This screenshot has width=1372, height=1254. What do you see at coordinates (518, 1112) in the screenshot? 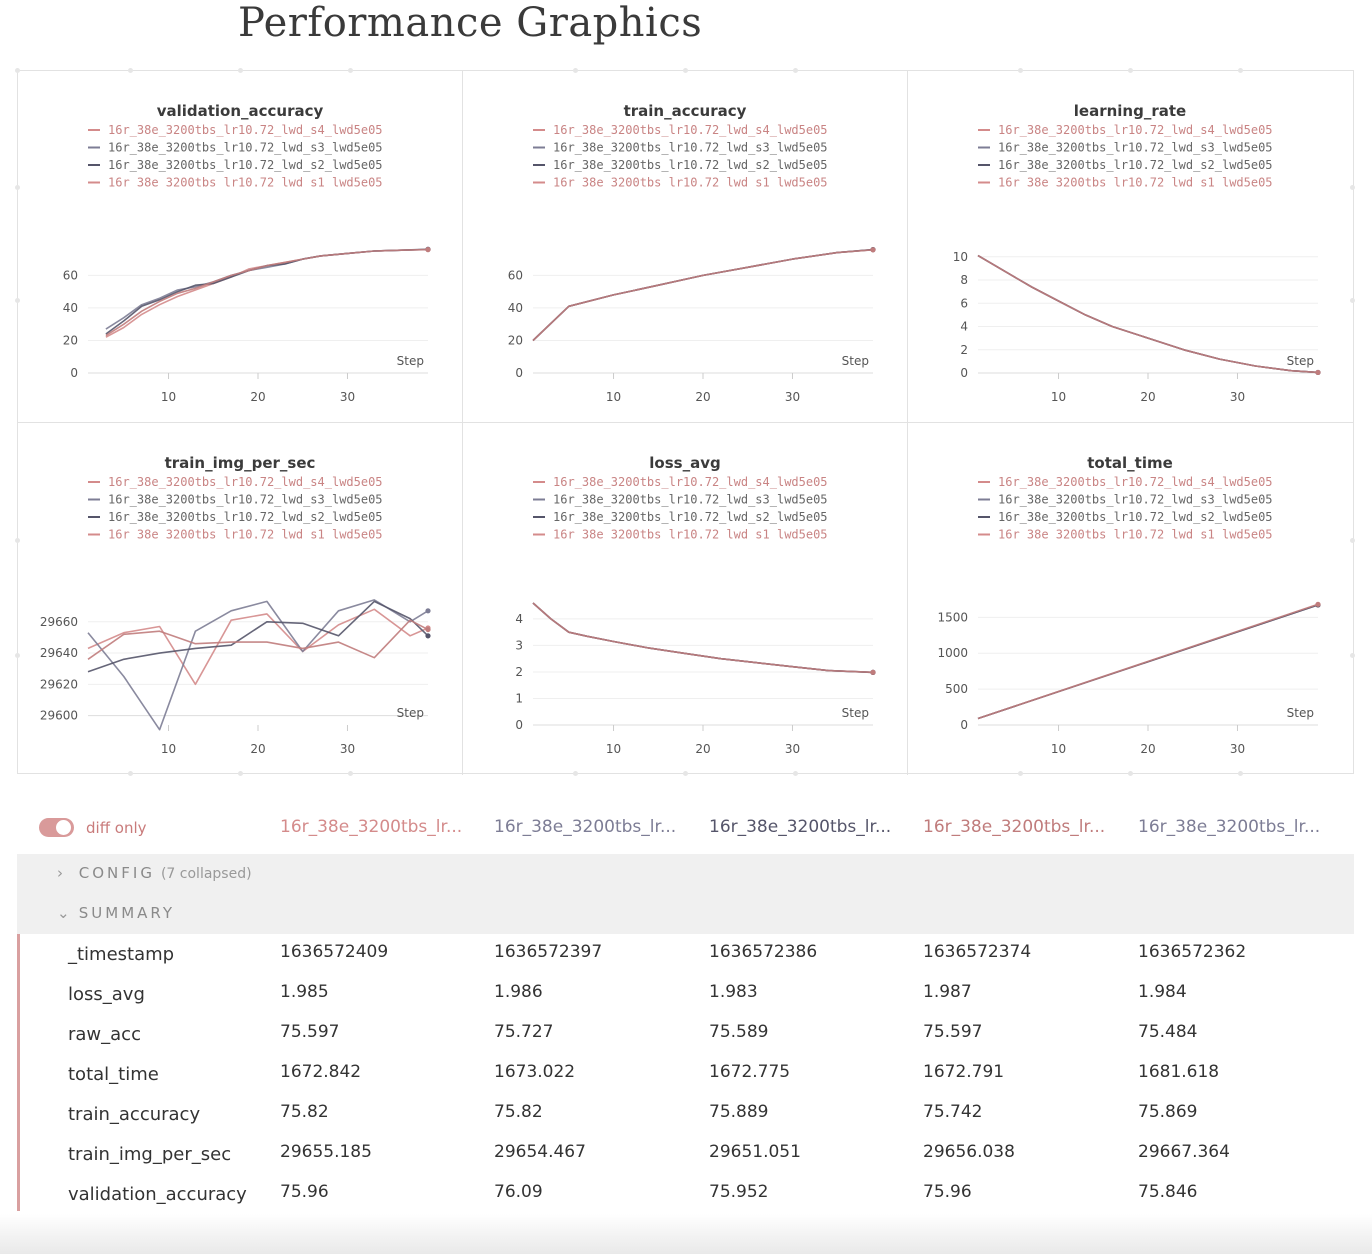
I see `summary-value: 75.82` at bounding box center [518, 1112].